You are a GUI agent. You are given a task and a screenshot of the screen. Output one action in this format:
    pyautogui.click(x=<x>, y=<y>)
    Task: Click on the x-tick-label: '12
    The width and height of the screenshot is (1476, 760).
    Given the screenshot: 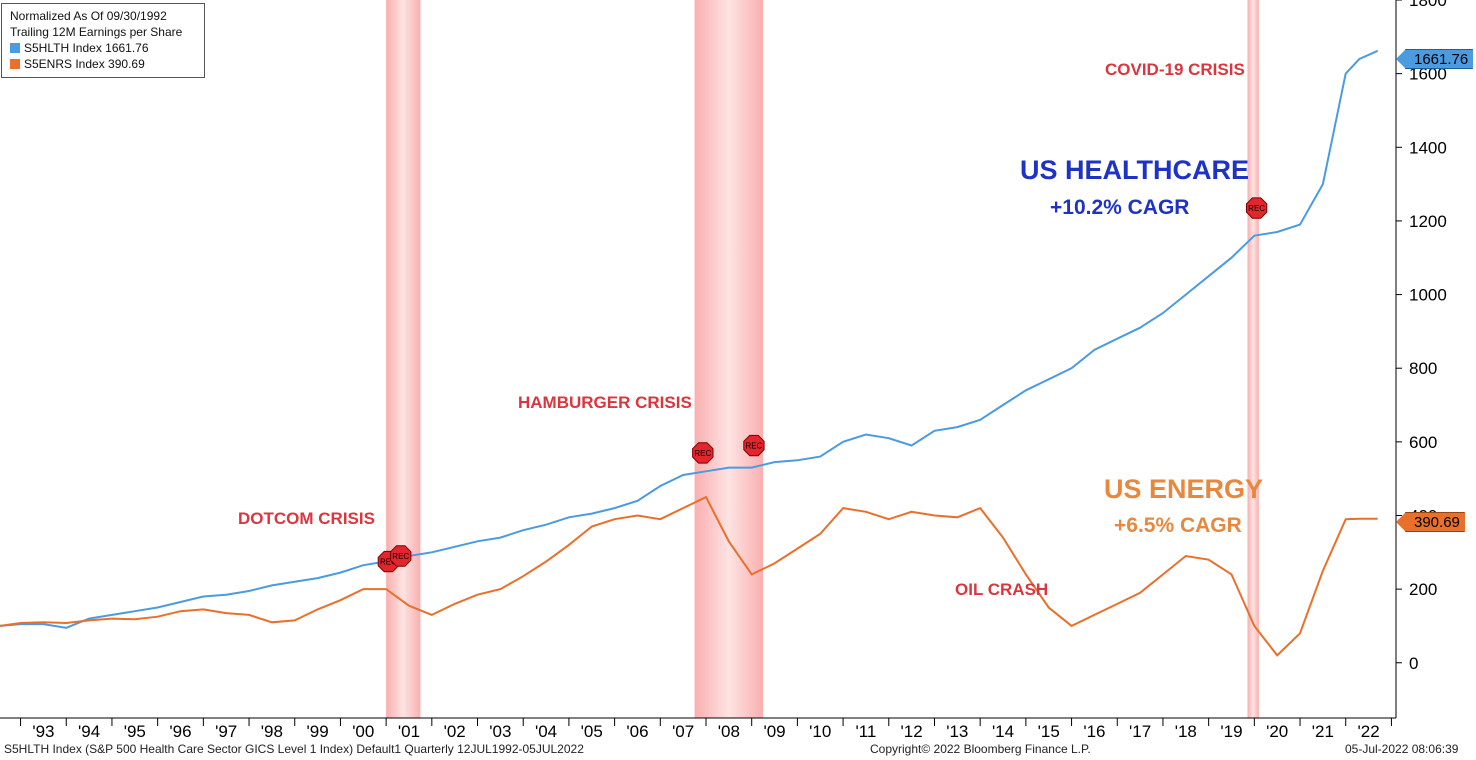 What is the action you would take?
    pyautogui.click(x=912, y=731)
    